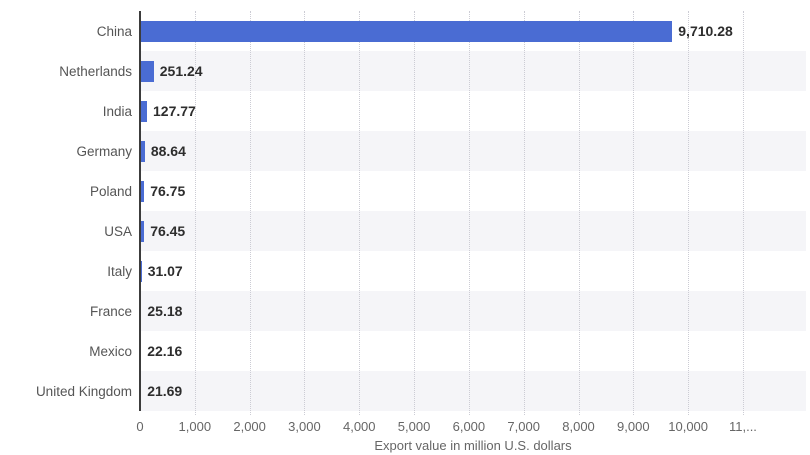  I want to click on x-axis-title: Export value in million U.S. dollars, so click(473, 445).